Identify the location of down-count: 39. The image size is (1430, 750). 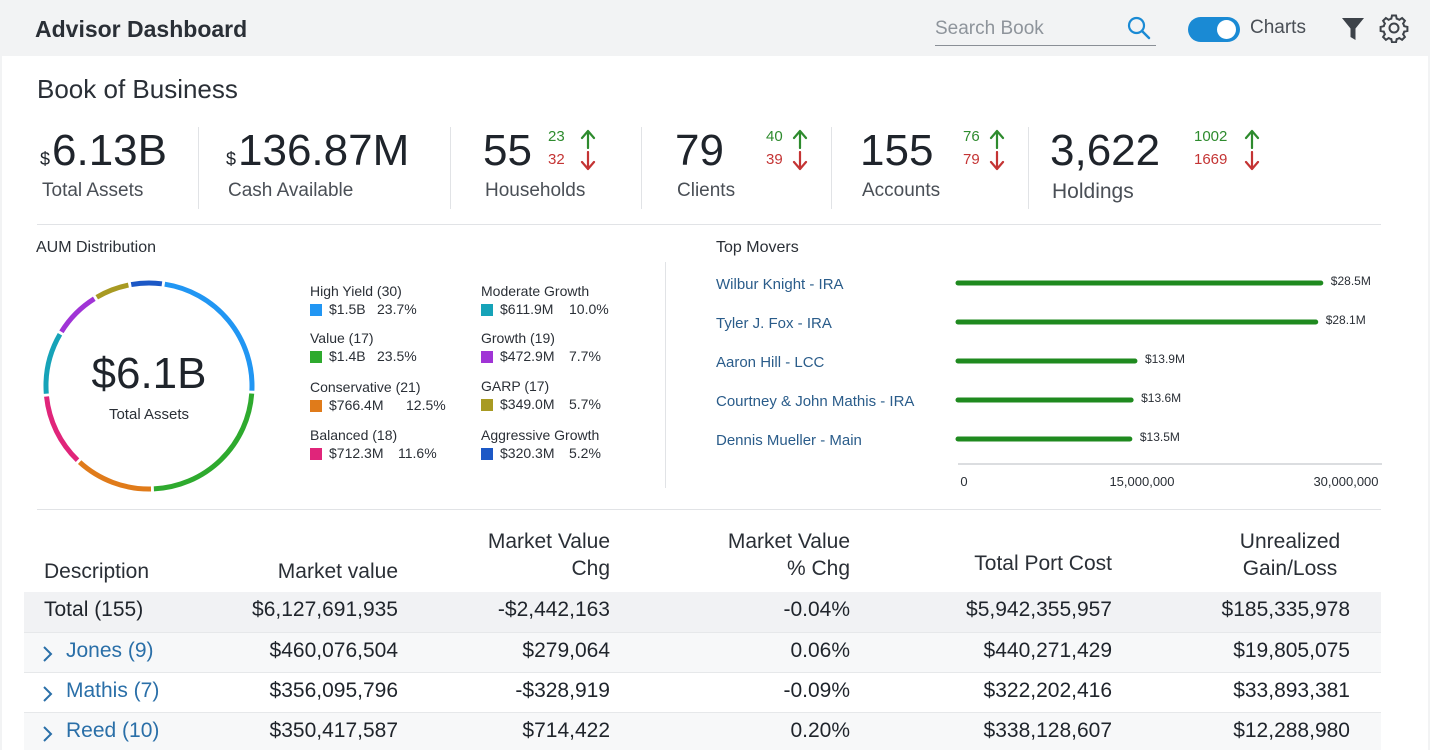
(774, 159).